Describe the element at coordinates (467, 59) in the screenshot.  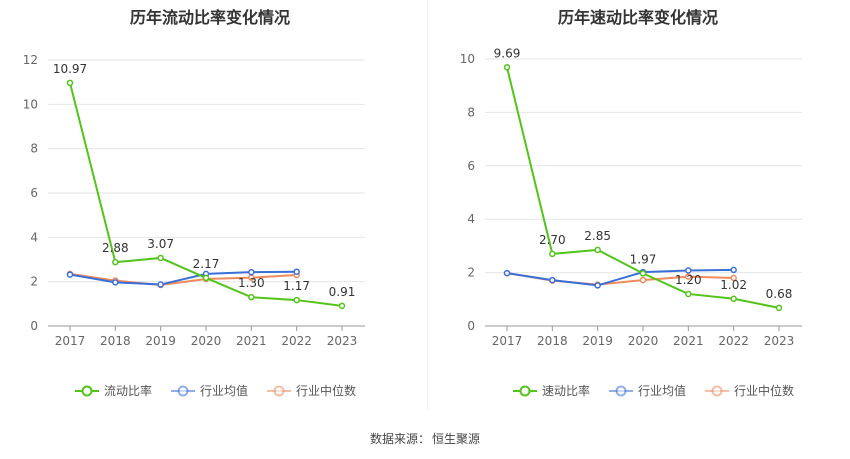
I see `quick-y-tick-label: 10` at that location.